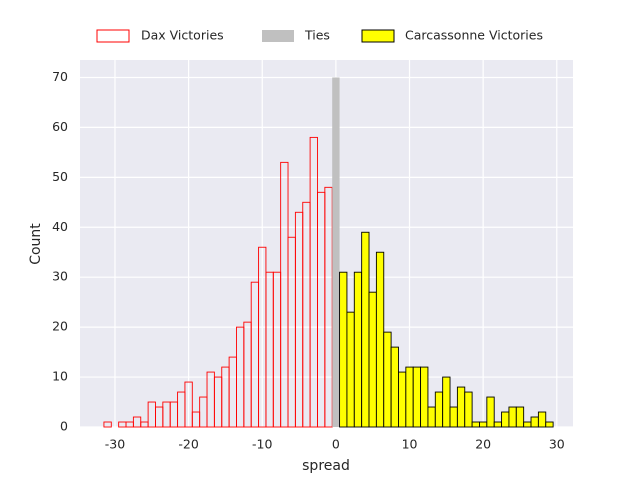 The height and width of the screenshot is (480, 640). I want to click on y-tick-label: 50, so click(60, 176).